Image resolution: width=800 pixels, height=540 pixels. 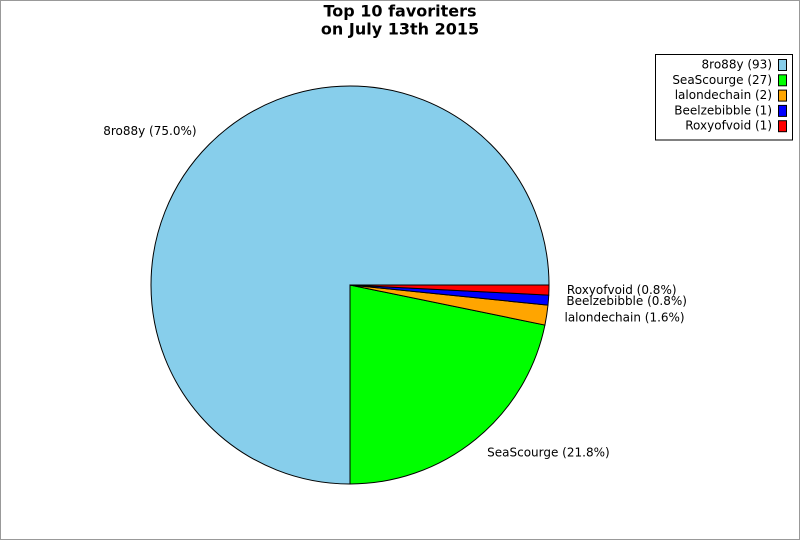 What do you see at coordinates (548, 453) in the screenshot?
I see `slice-label: SeaScourge (21.8%)` at bounding box center [548, 453].